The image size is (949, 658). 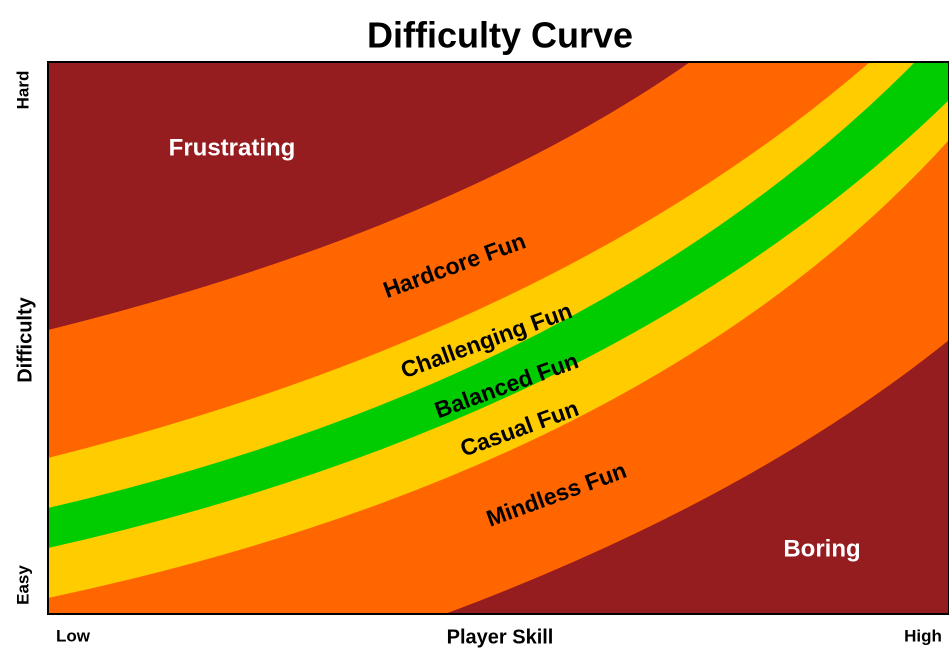 I want to click on title: Difficulty Curve, so click(x=500, y=35).